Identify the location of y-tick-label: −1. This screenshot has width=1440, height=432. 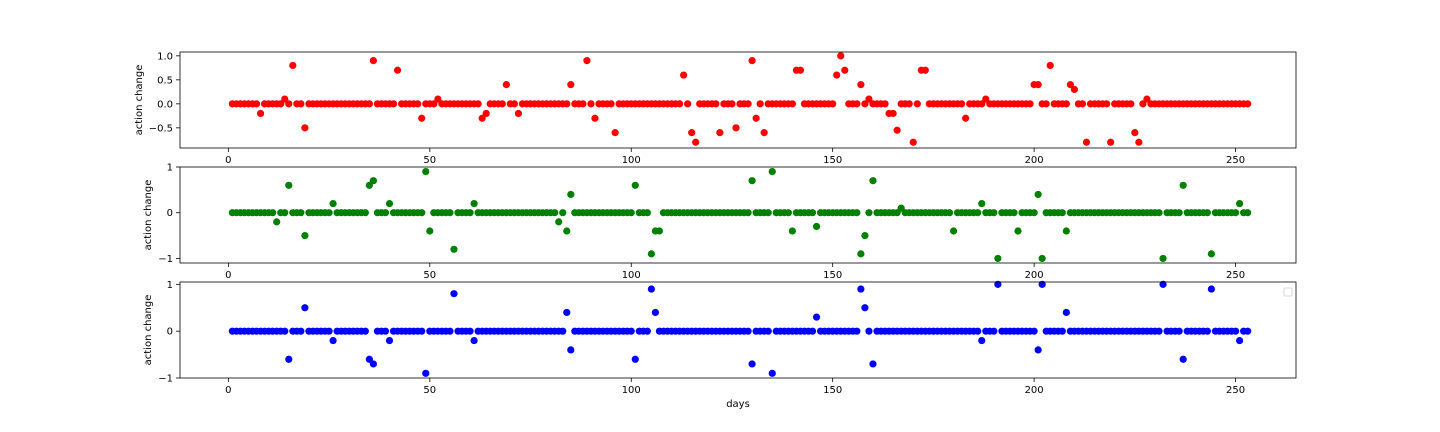
(165, 379).